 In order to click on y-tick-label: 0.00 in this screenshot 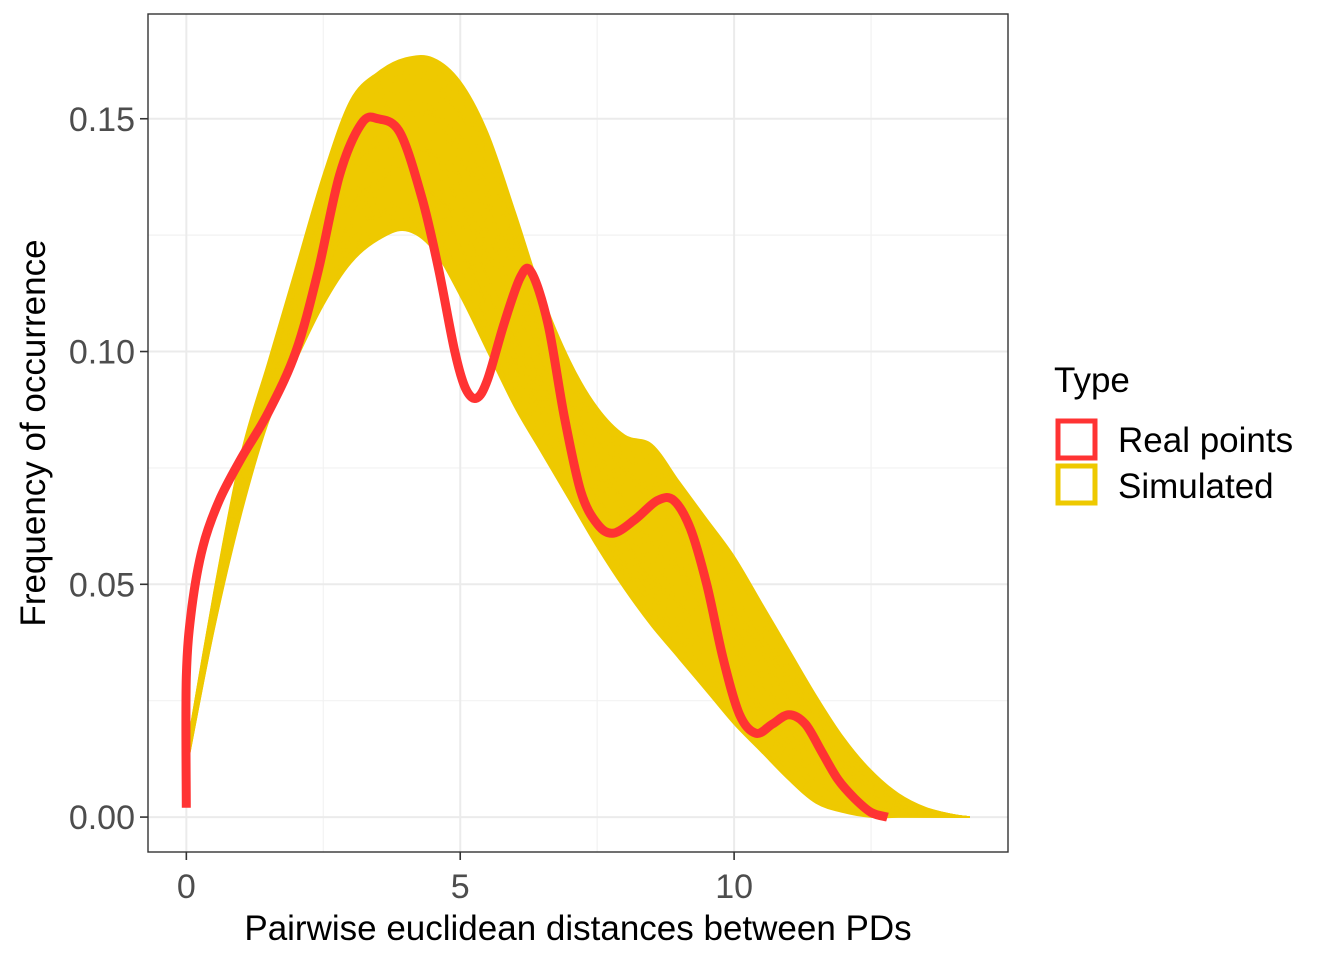, I will do `click(102, 818)`.